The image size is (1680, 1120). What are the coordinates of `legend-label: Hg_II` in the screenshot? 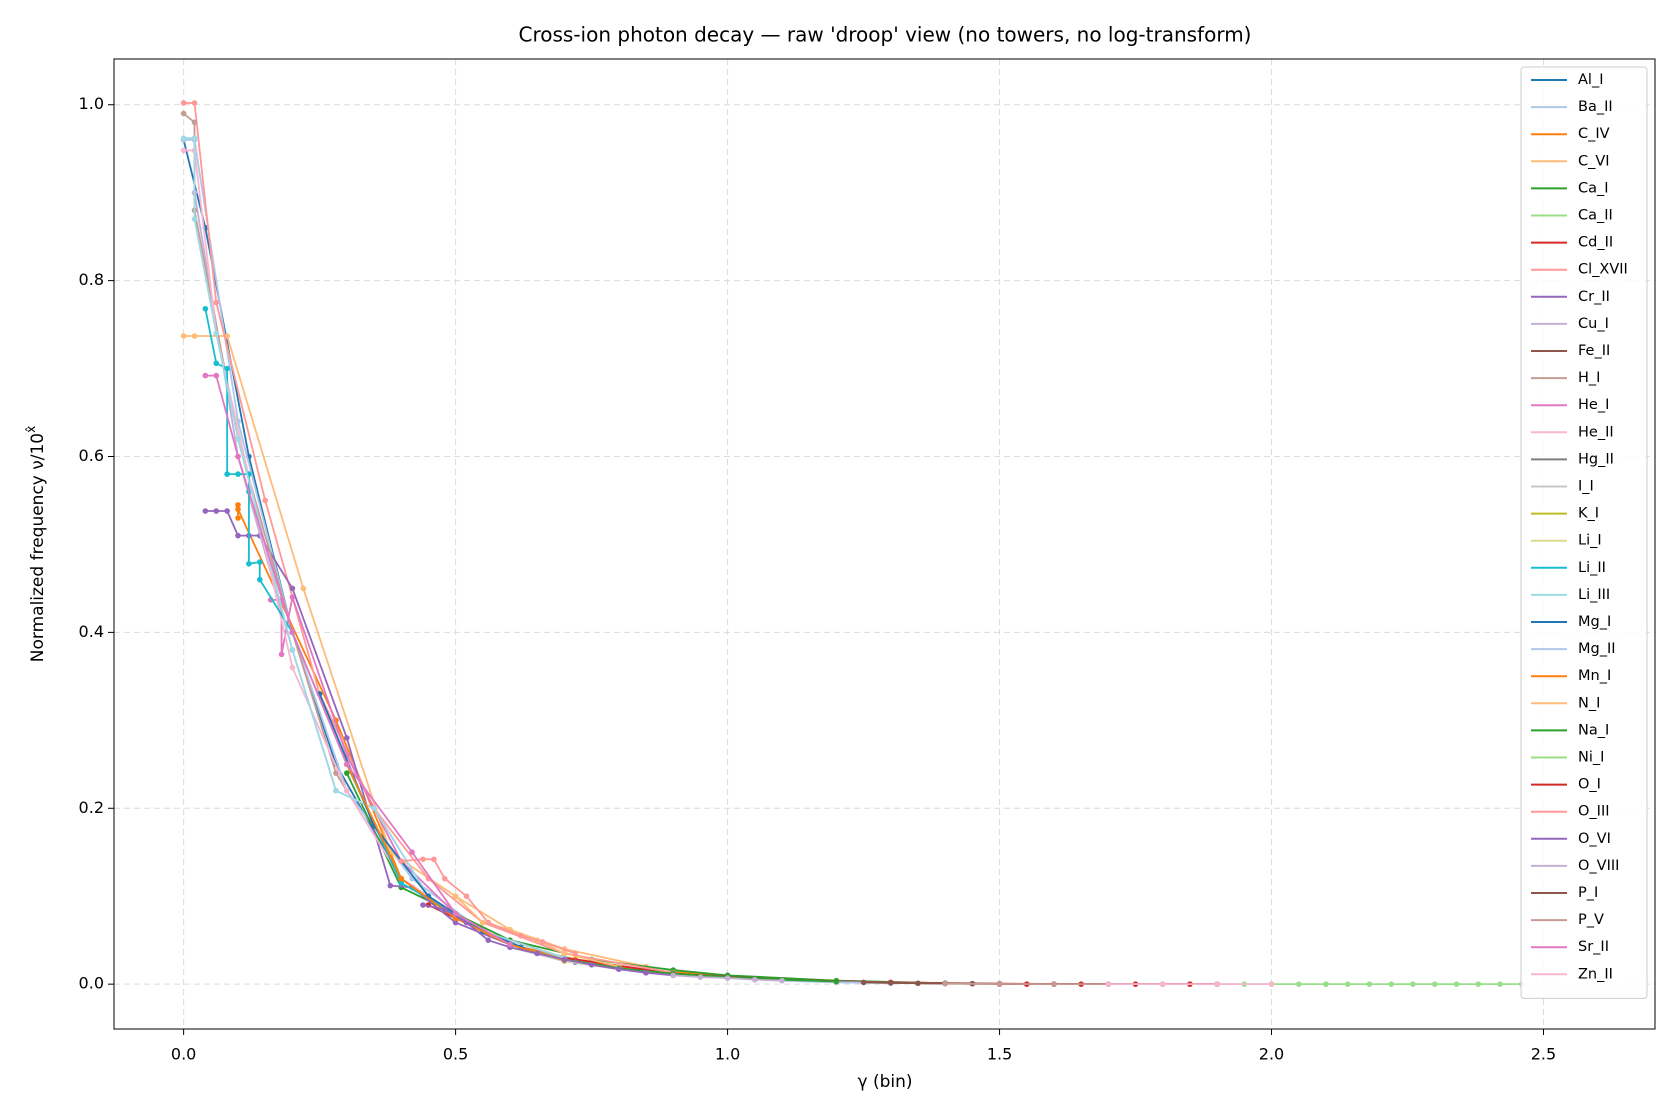 It's located at (1596, 459).